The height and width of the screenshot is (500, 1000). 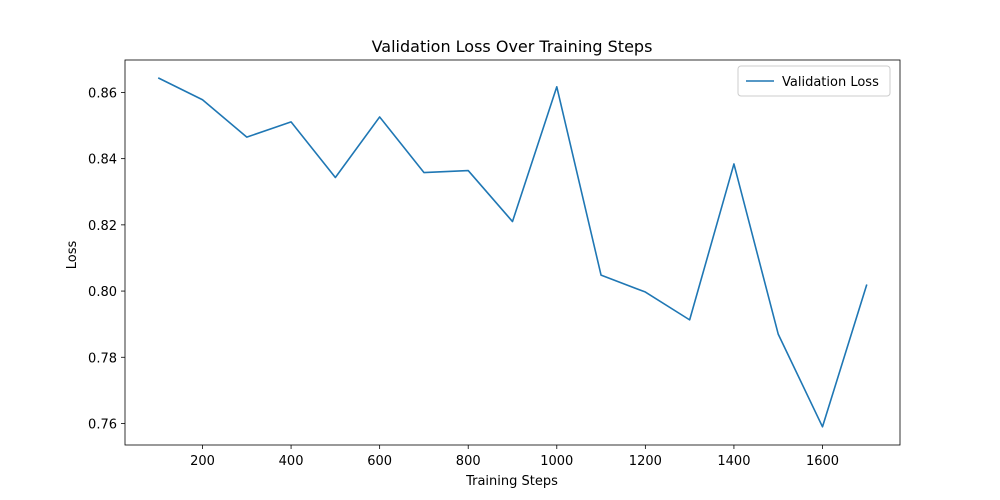 I want to click on y-tick-label: 0.80, so click(x=102, y=292).